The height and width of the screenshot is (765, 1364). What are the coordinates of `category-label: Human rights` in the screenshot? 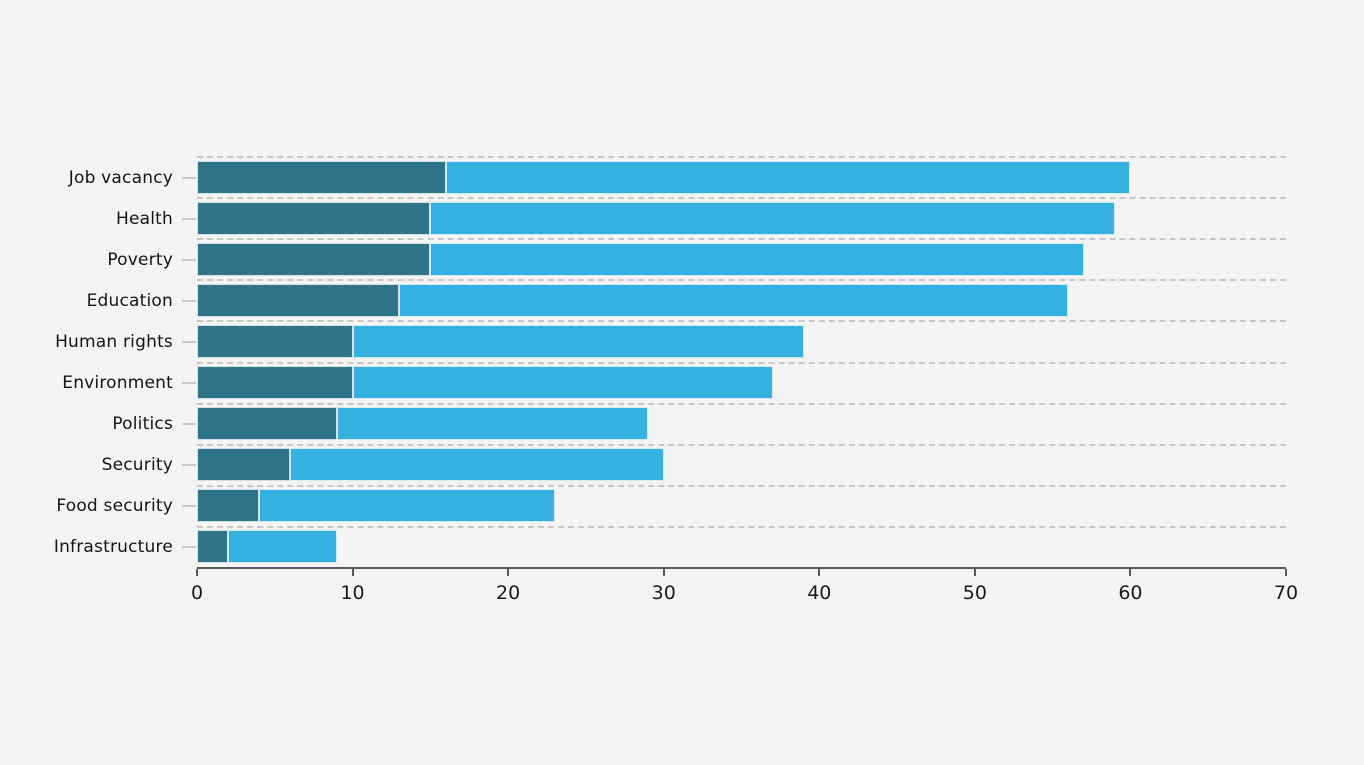 It's located at (114, 341).